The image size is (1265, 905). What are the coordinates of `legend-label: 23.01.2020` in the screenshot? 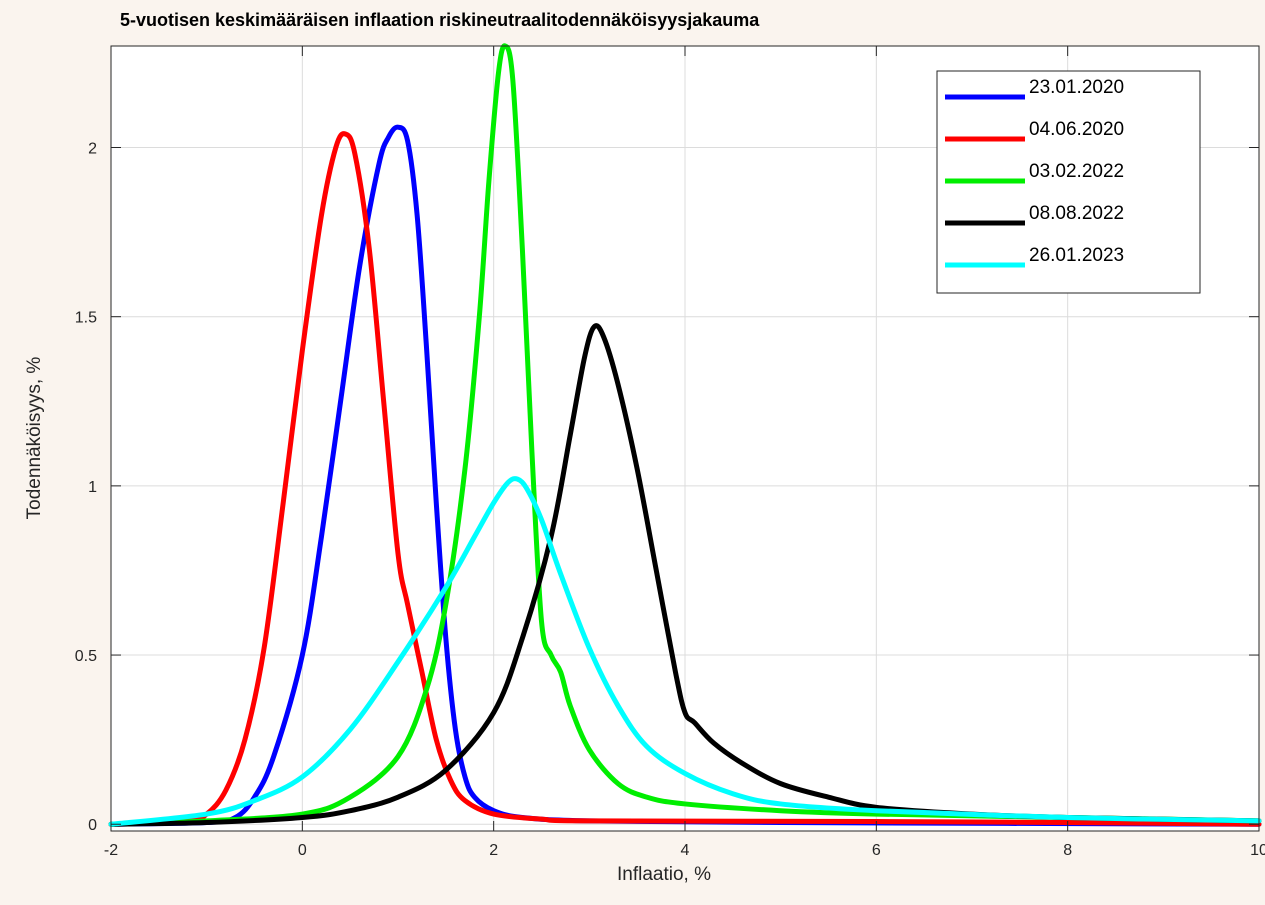 It's located at (1076, 87).